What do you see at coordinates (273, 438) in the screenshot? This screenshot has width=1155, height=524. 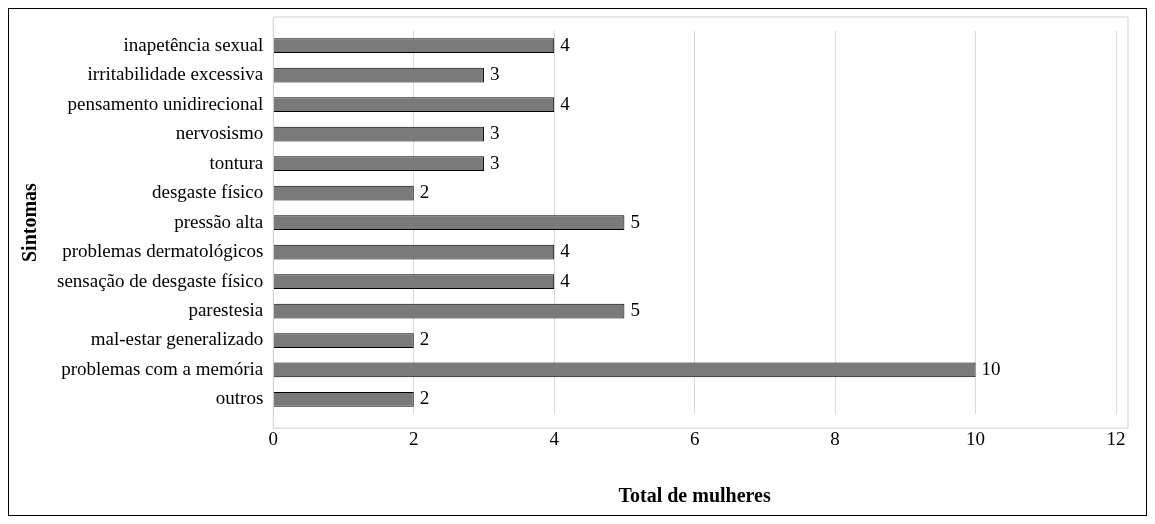 I see `x-tick-label: 0` at bounding box center [273, 438].